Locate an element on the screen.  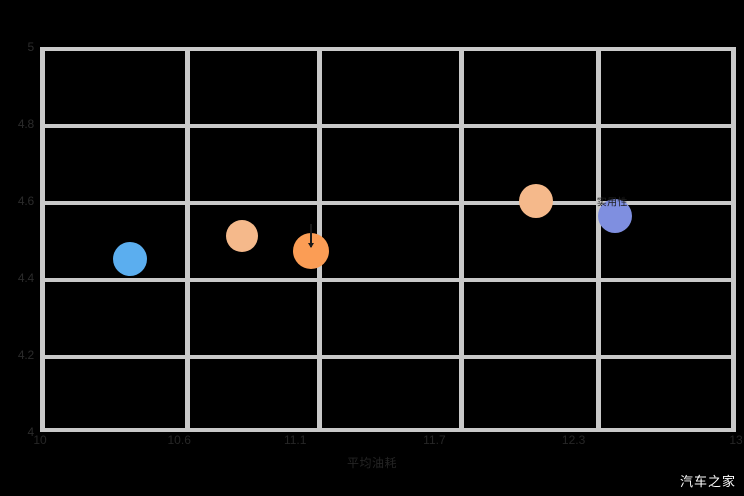
y-axis-tick-label: 4 is located at coordinates (31, 432).